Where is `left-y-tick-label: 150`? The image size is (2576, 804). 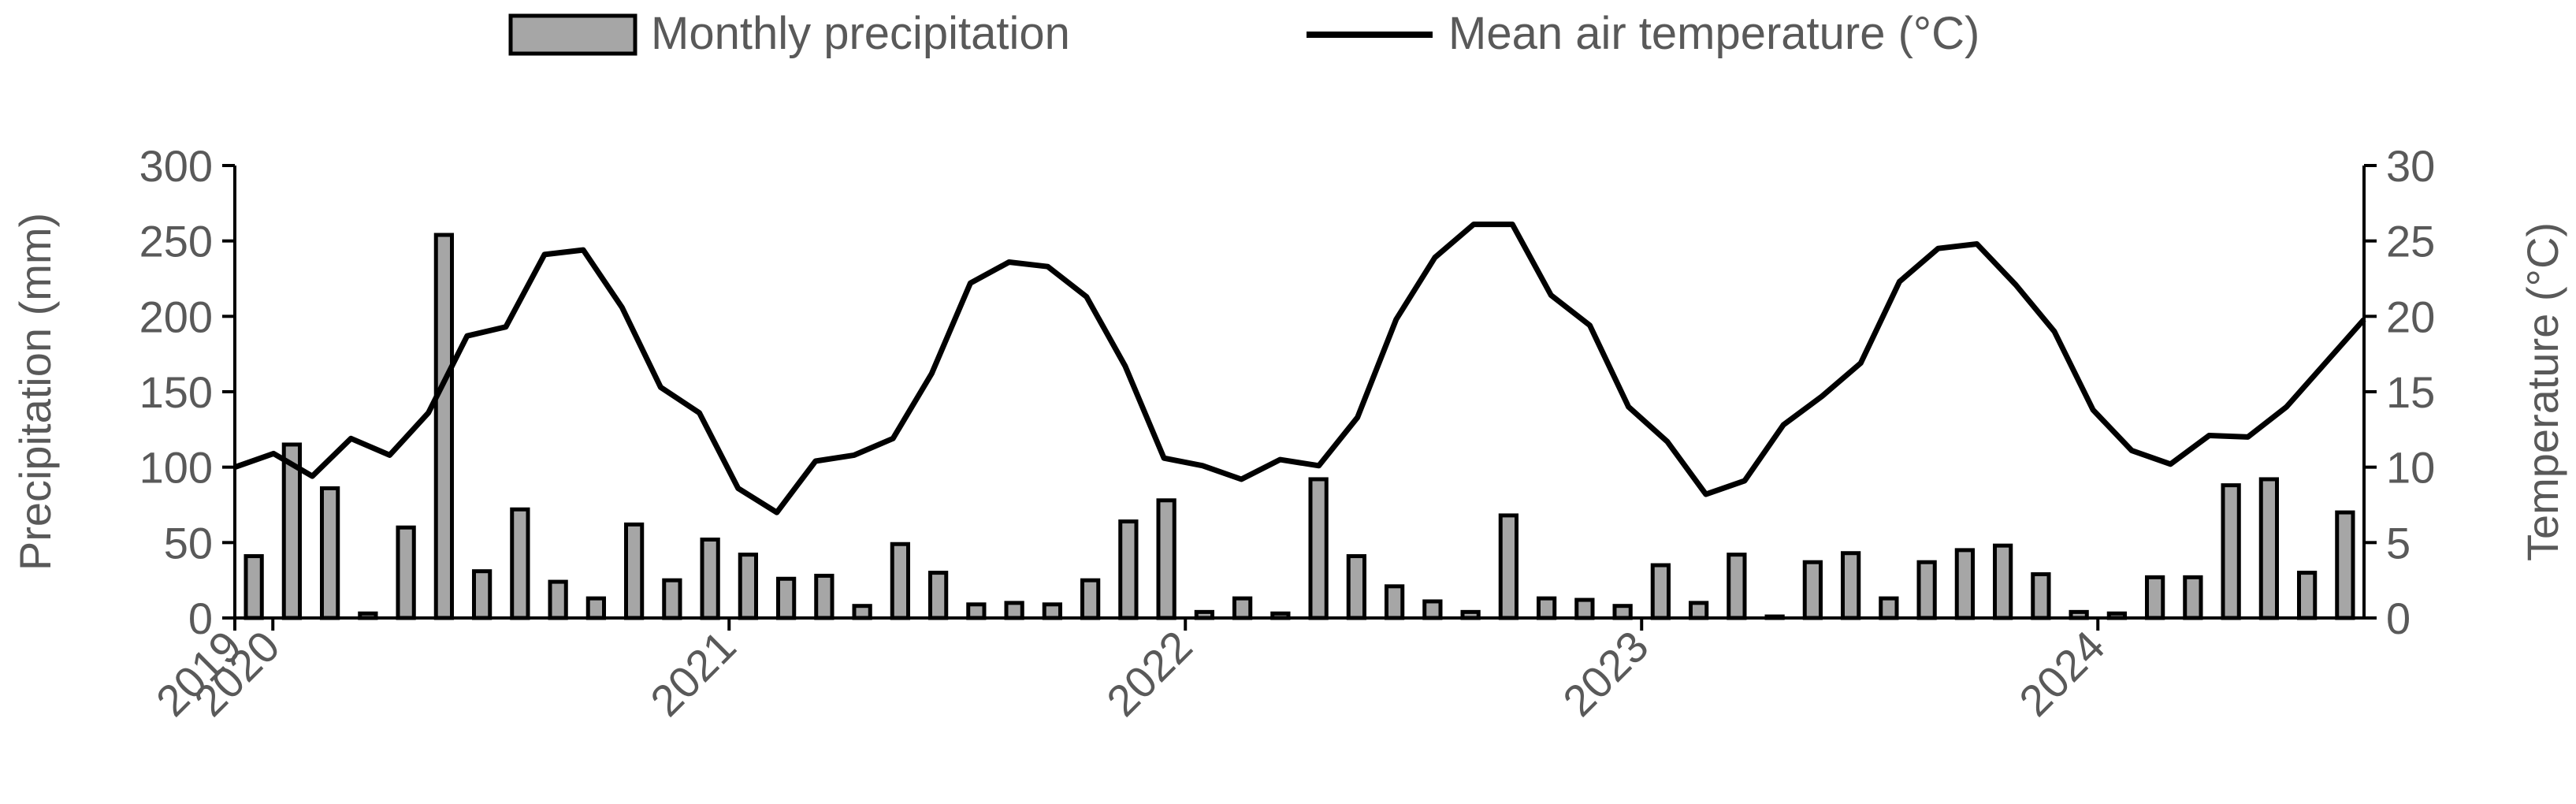 left-y-tick-label: 150 is located at coordinates (176, 392).